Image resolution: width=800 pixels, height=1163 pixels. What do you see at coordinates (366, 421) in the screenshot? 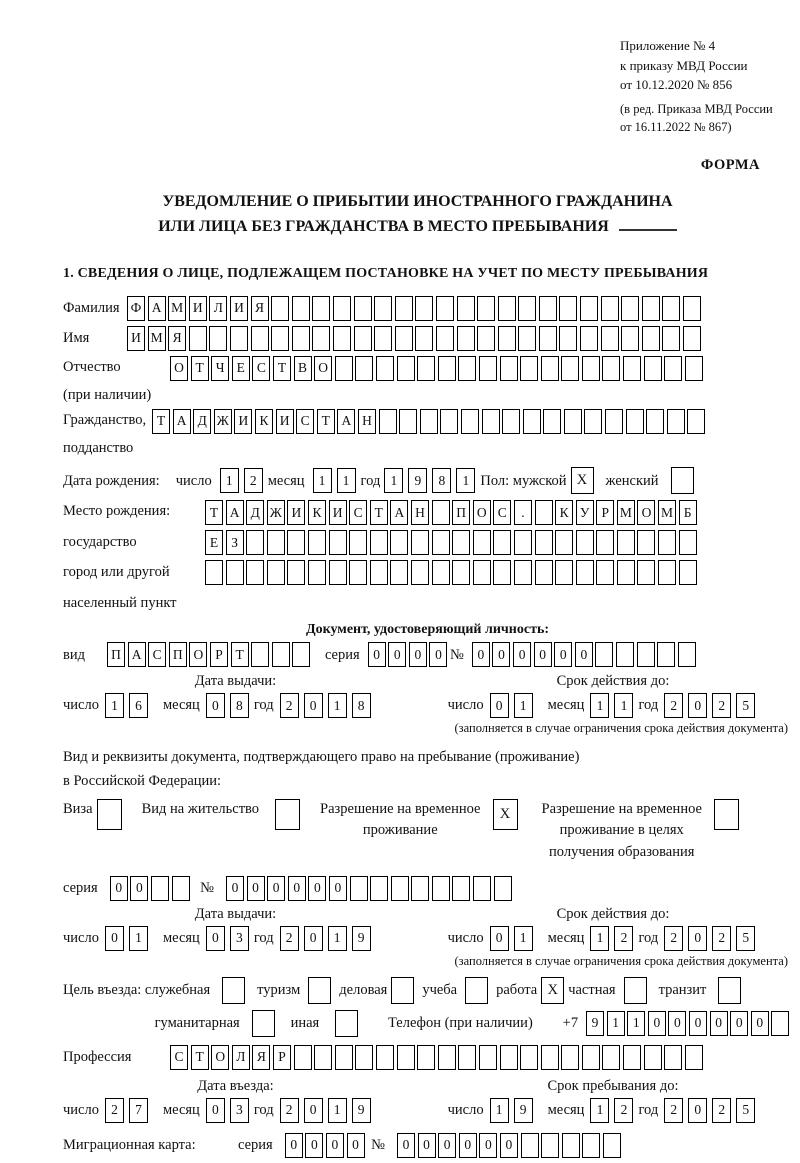
I see `char-cell: Н` at bounding box center [366, 421].